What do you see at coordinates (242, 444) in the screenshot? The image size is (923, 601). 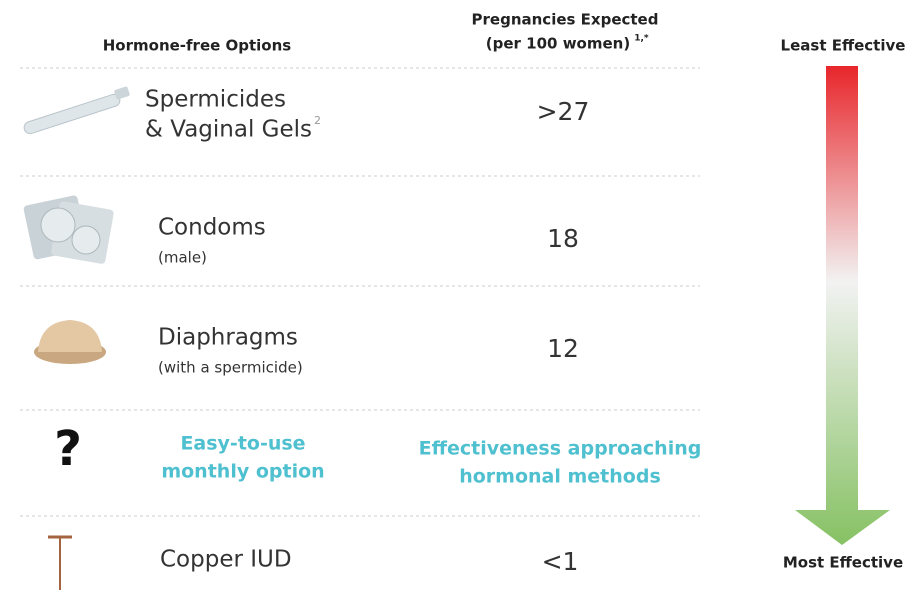 I see `option-name: Easy-to-use` at bounding box center [242, 444].